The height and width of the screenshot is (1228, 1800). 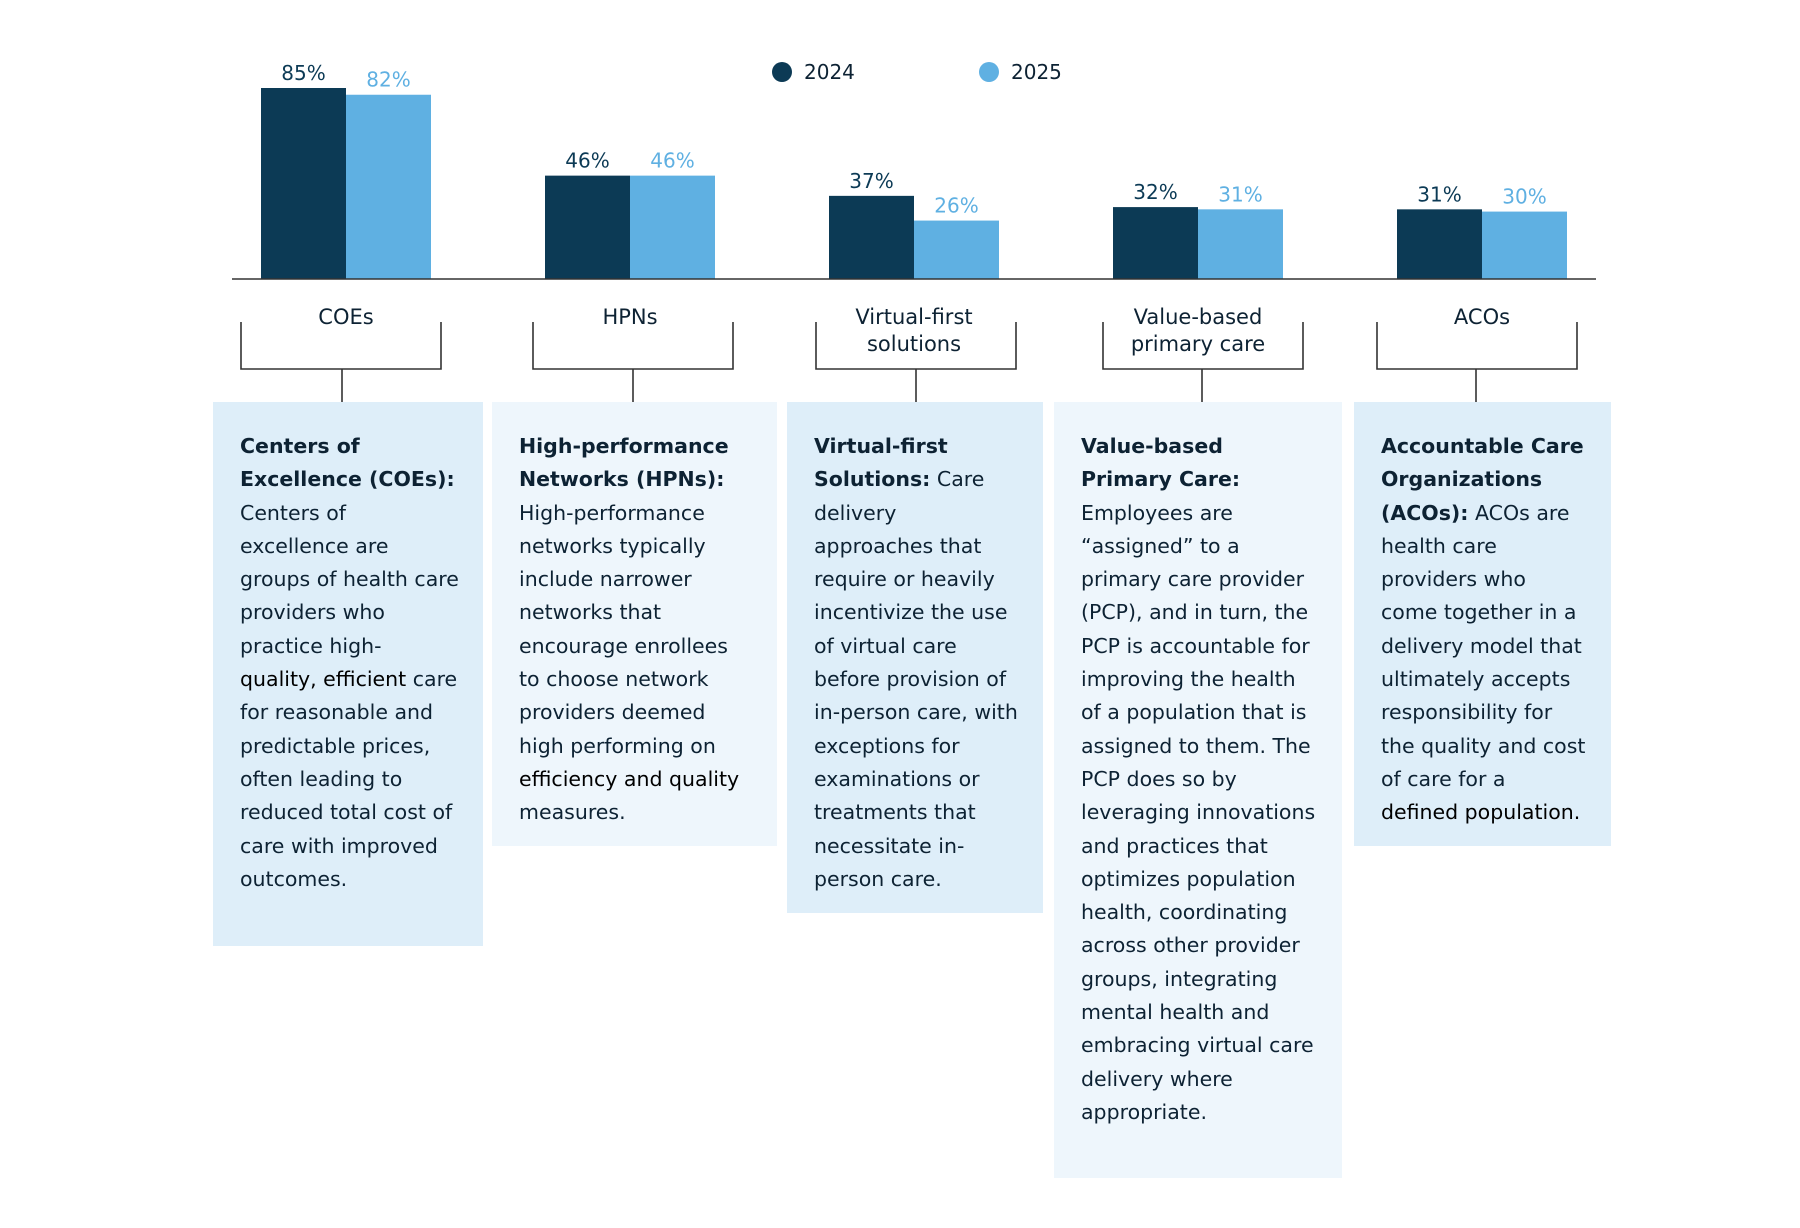 I want to click on category-label-line: Value-based, so click(x=1198, y=317).